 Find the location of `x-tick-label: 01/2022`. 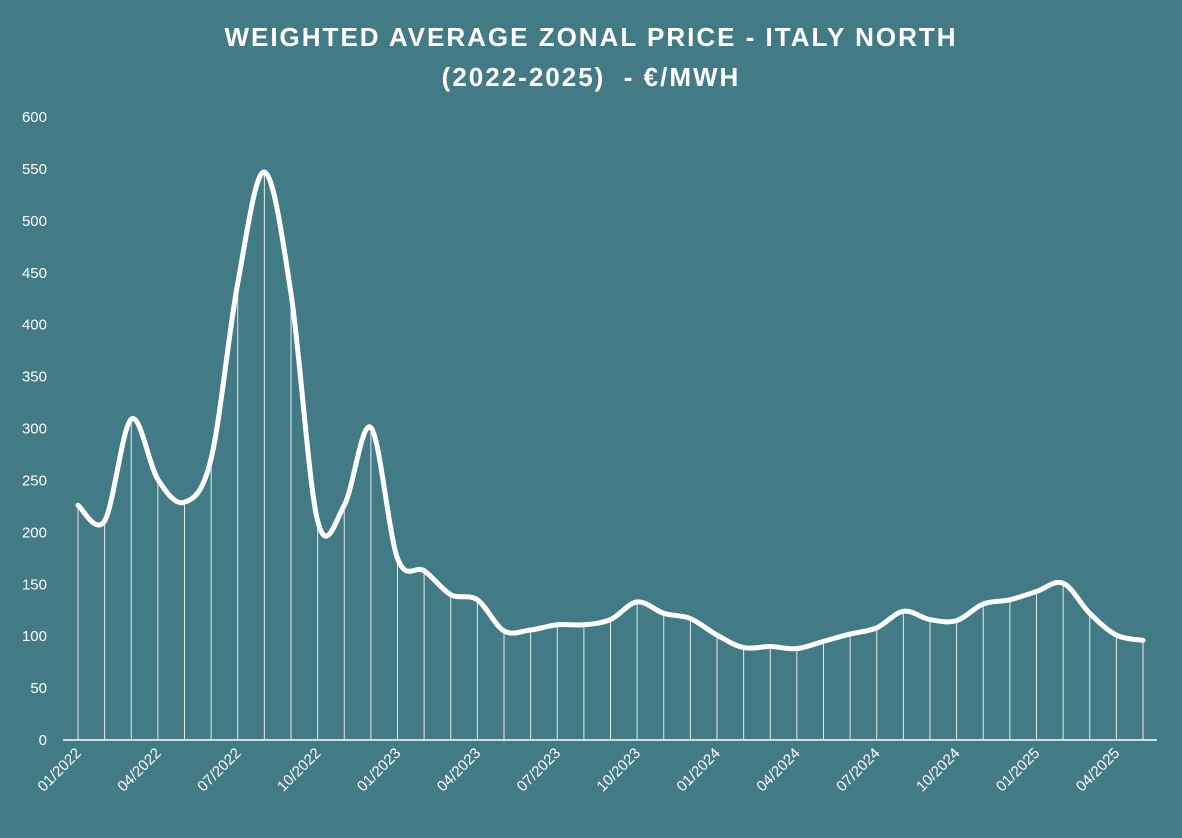

x-tick-label: 01/2022 is located at coordinates (59, 770).